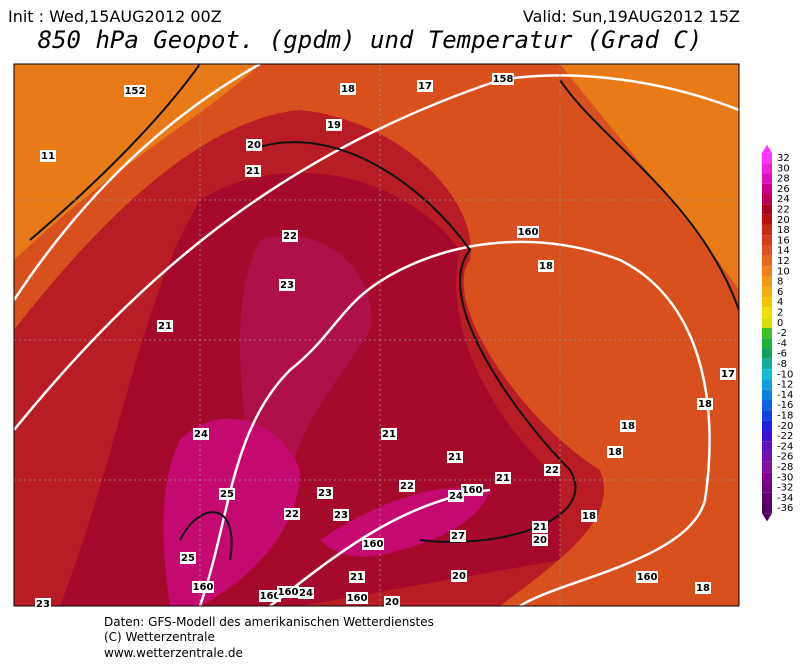 The image size is (809, 671). What do you see at coordinates (173, 653) in the screenshot?
I see `footer-line: www.wetterzentrale.de` at bounding box center [173, 653].